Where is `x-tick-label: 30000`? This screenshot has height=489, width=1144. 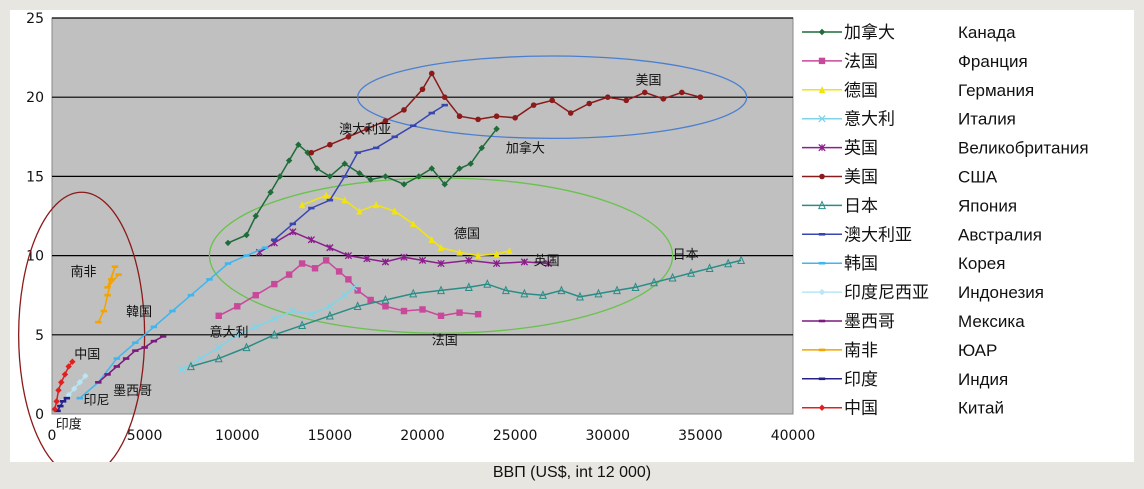 x-tick-label: 30000 is located at coordinates (607, 436).